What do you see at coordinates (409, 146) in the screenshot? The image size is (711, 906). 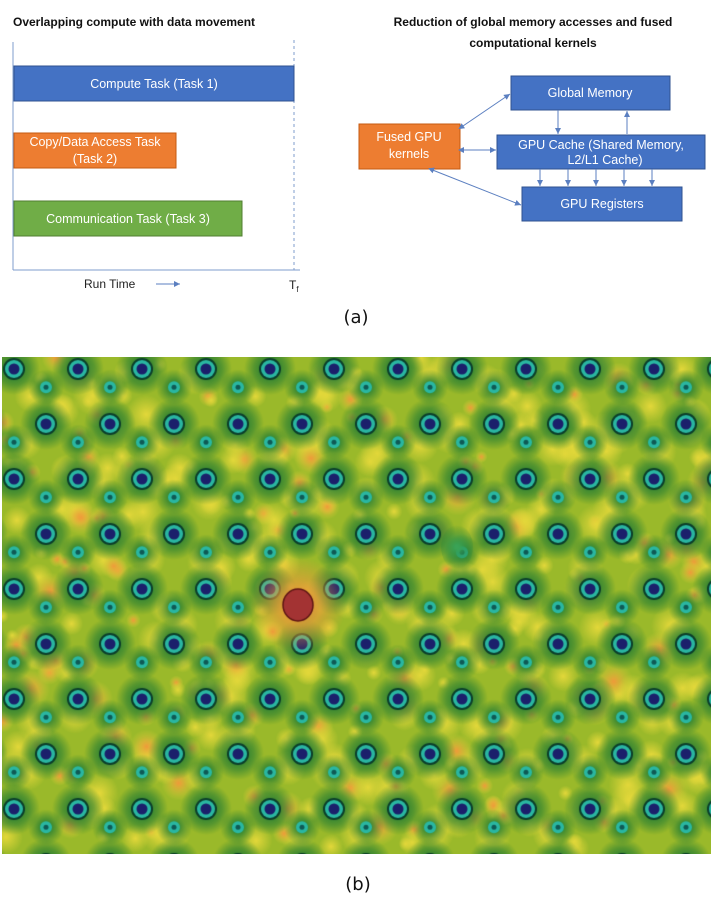 I see `fused-kernels-box` at bounding box center [409, 146].